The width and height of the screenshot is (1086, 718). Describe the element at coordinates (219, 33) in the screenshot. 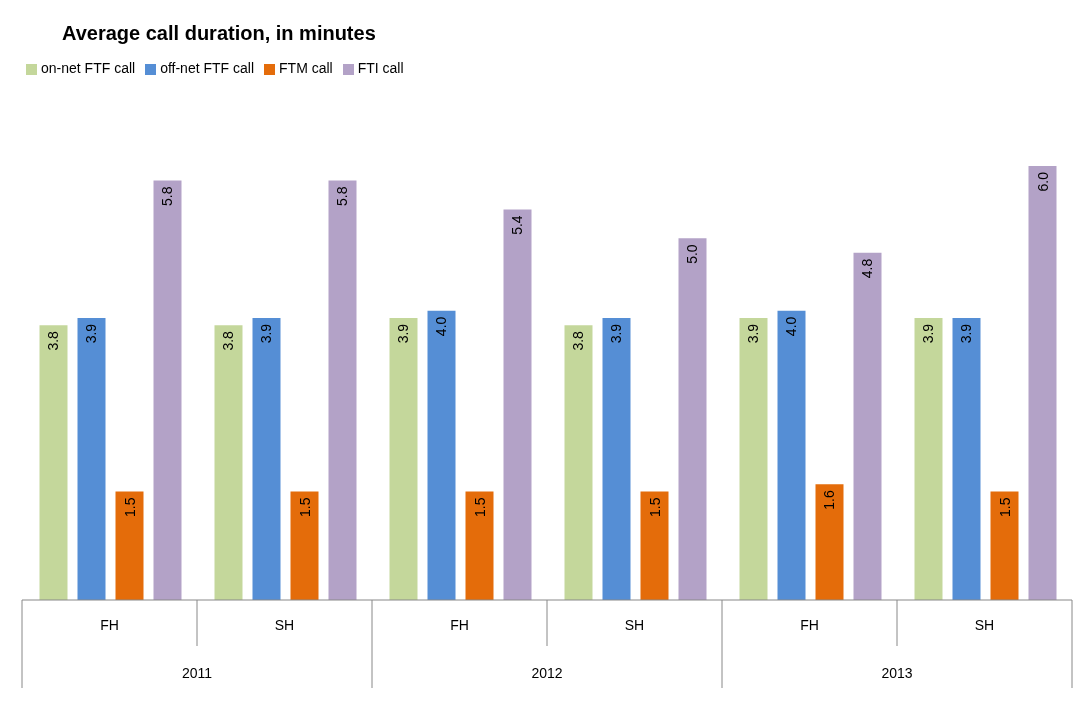

I see `chart-title: Average call duration, in minutes` at that location.